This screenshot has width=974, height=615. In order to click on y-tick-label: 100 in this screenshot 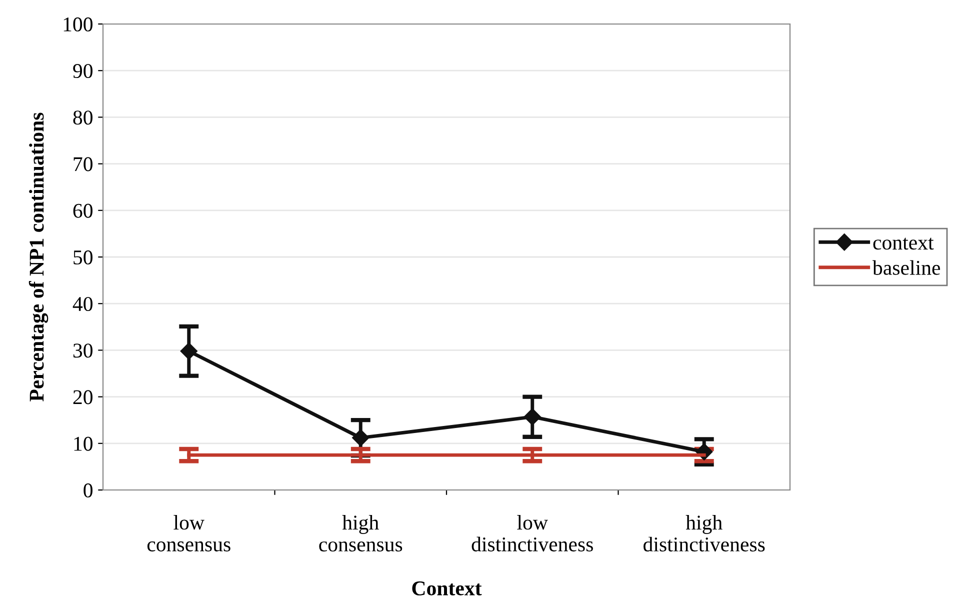, I will do `click(78, 24)`.